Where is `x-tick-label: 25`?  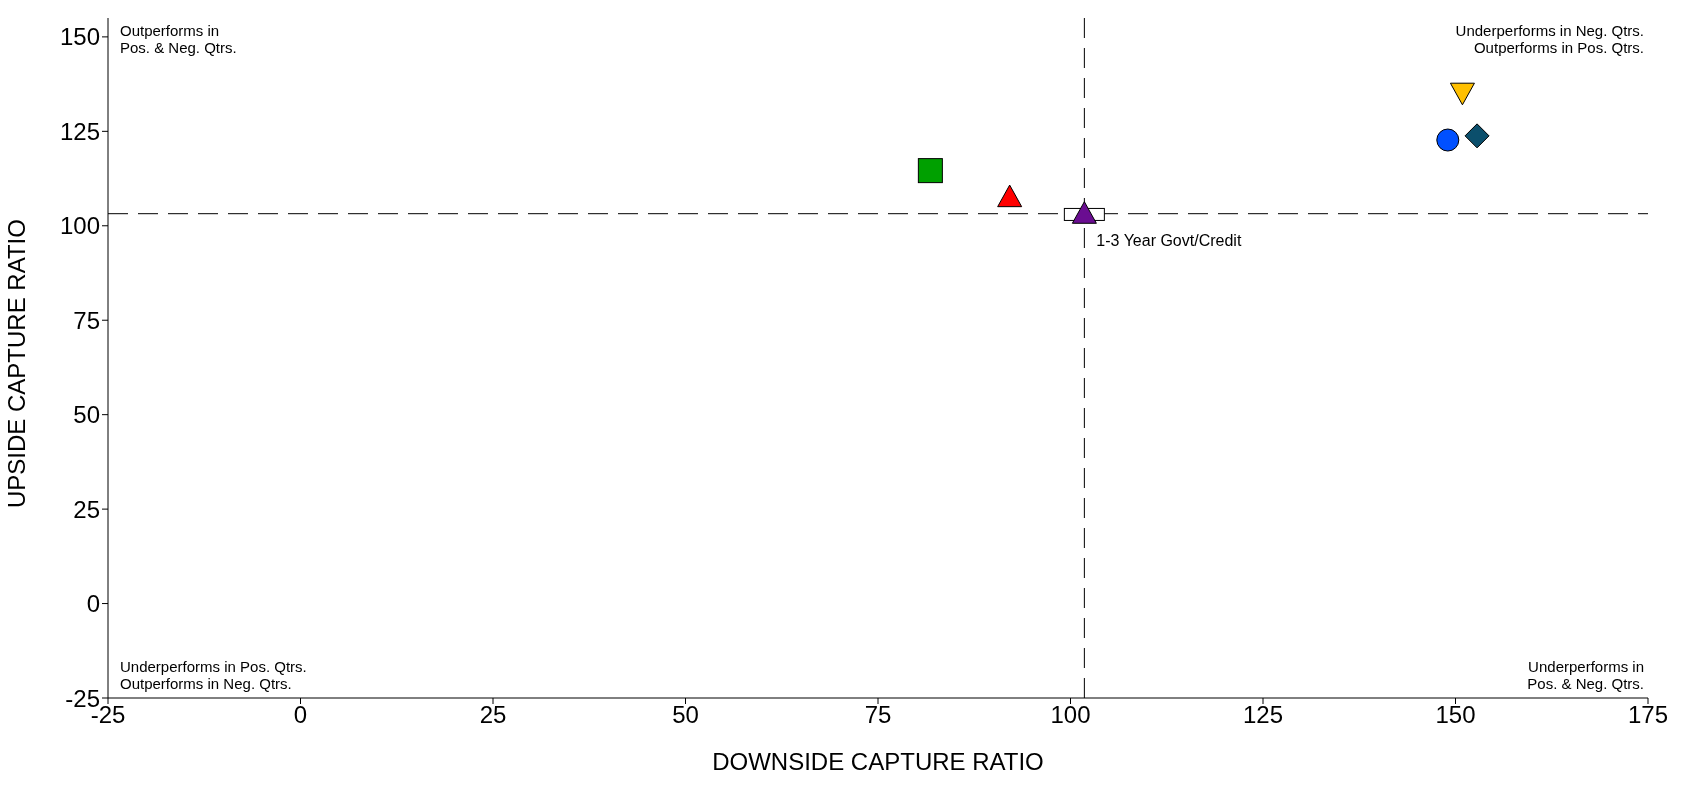
x-tick-label: 25 is located at coordinates (493, 715).